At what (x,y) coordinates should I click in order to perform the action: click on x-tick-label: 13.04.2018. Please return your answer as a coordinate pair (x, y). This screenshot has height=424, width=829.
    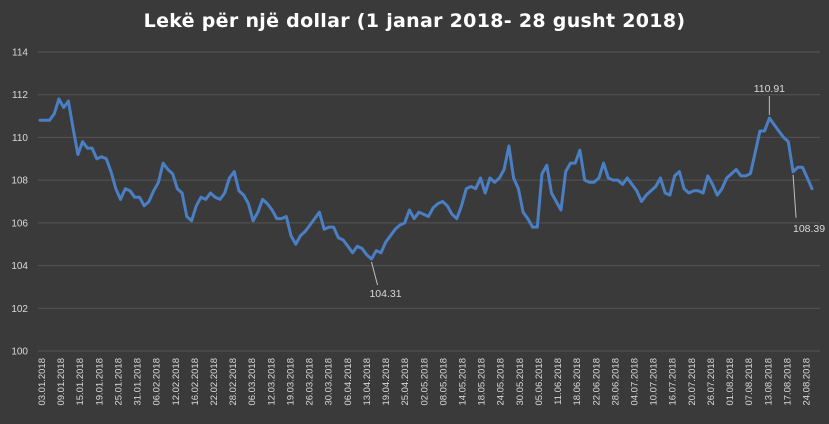
    Looking at the image, I should click on (367, 382).